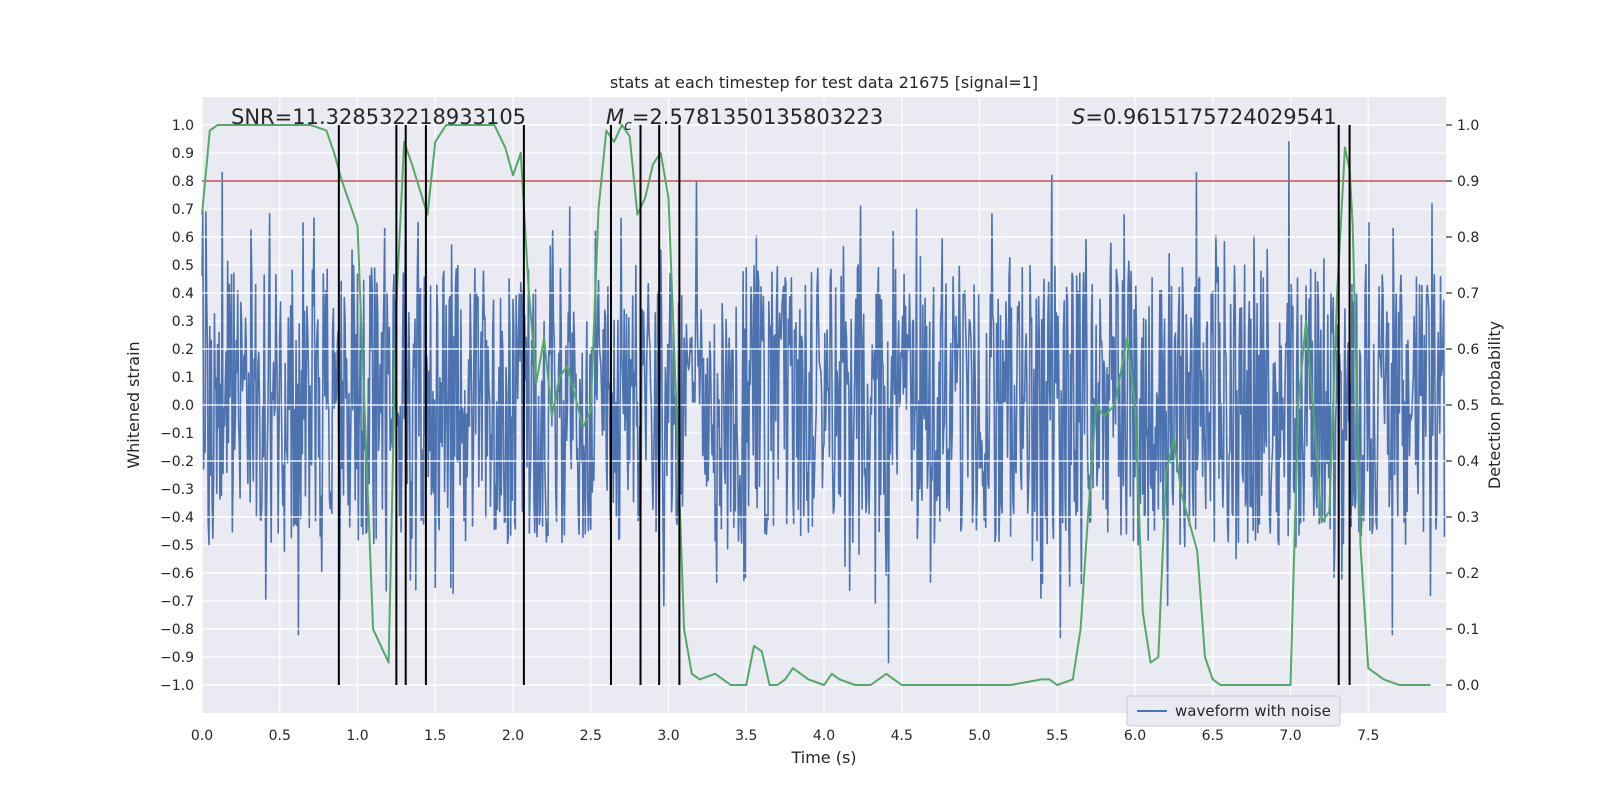 This screenshot has height=805, width=1600. I want to click on x-tick-label: 3.0, so click(668, 736).